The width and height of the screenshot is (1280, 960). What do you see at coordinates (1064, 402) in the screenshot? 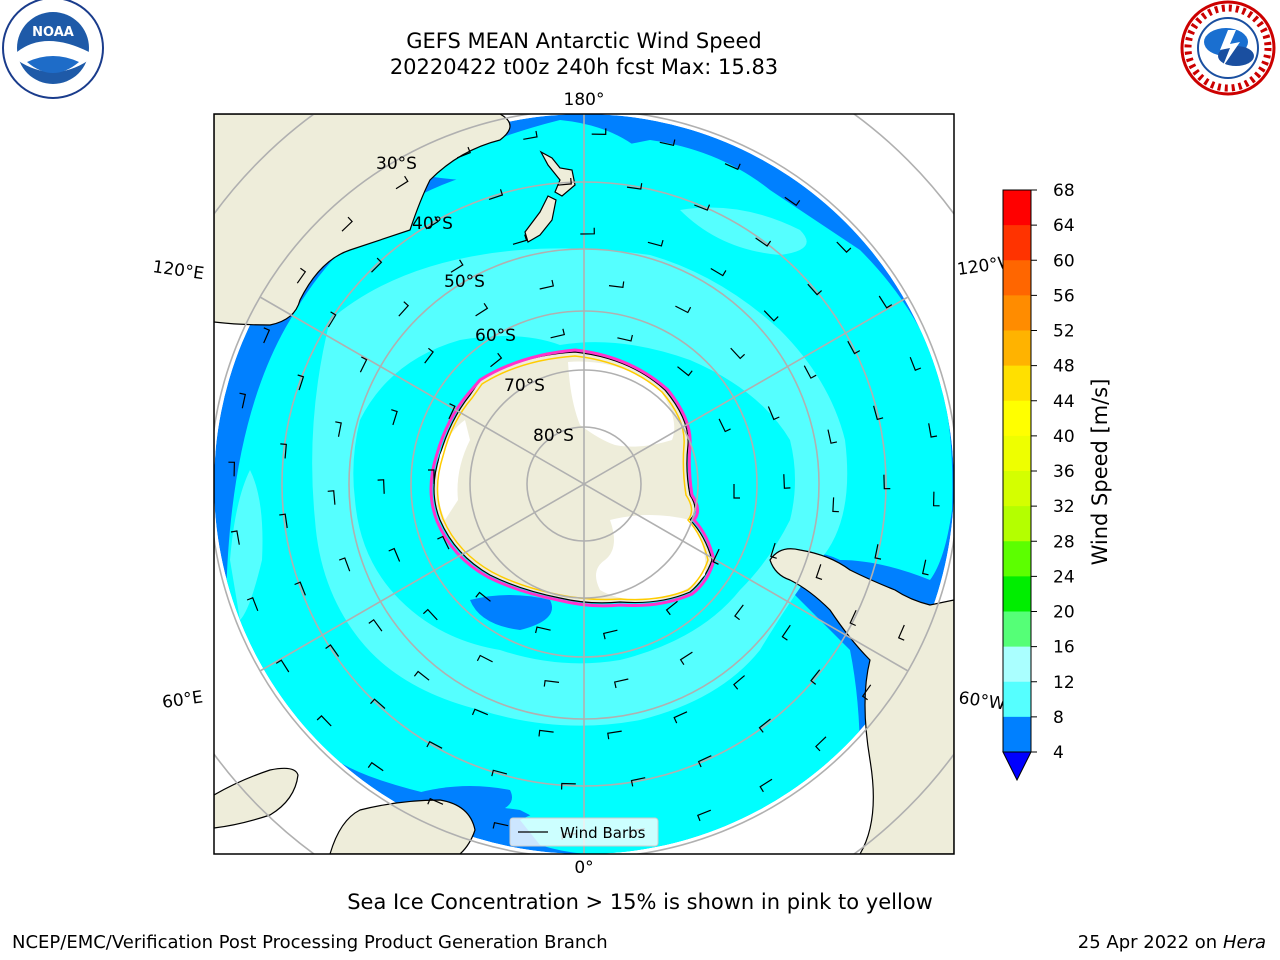
I see `colorbar-tick-label: 44` at bounding box center [1064, 402].